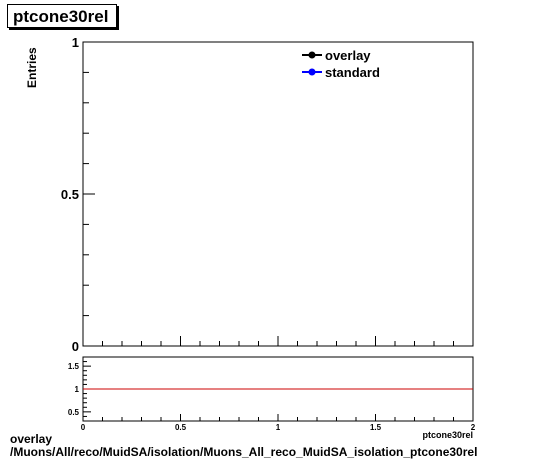 This screenshot has height=462, width=546. What do you see at coordinates (31, 439) in the screenshot?
I see `footer-label: overlay` at bounding box center [31, 439].